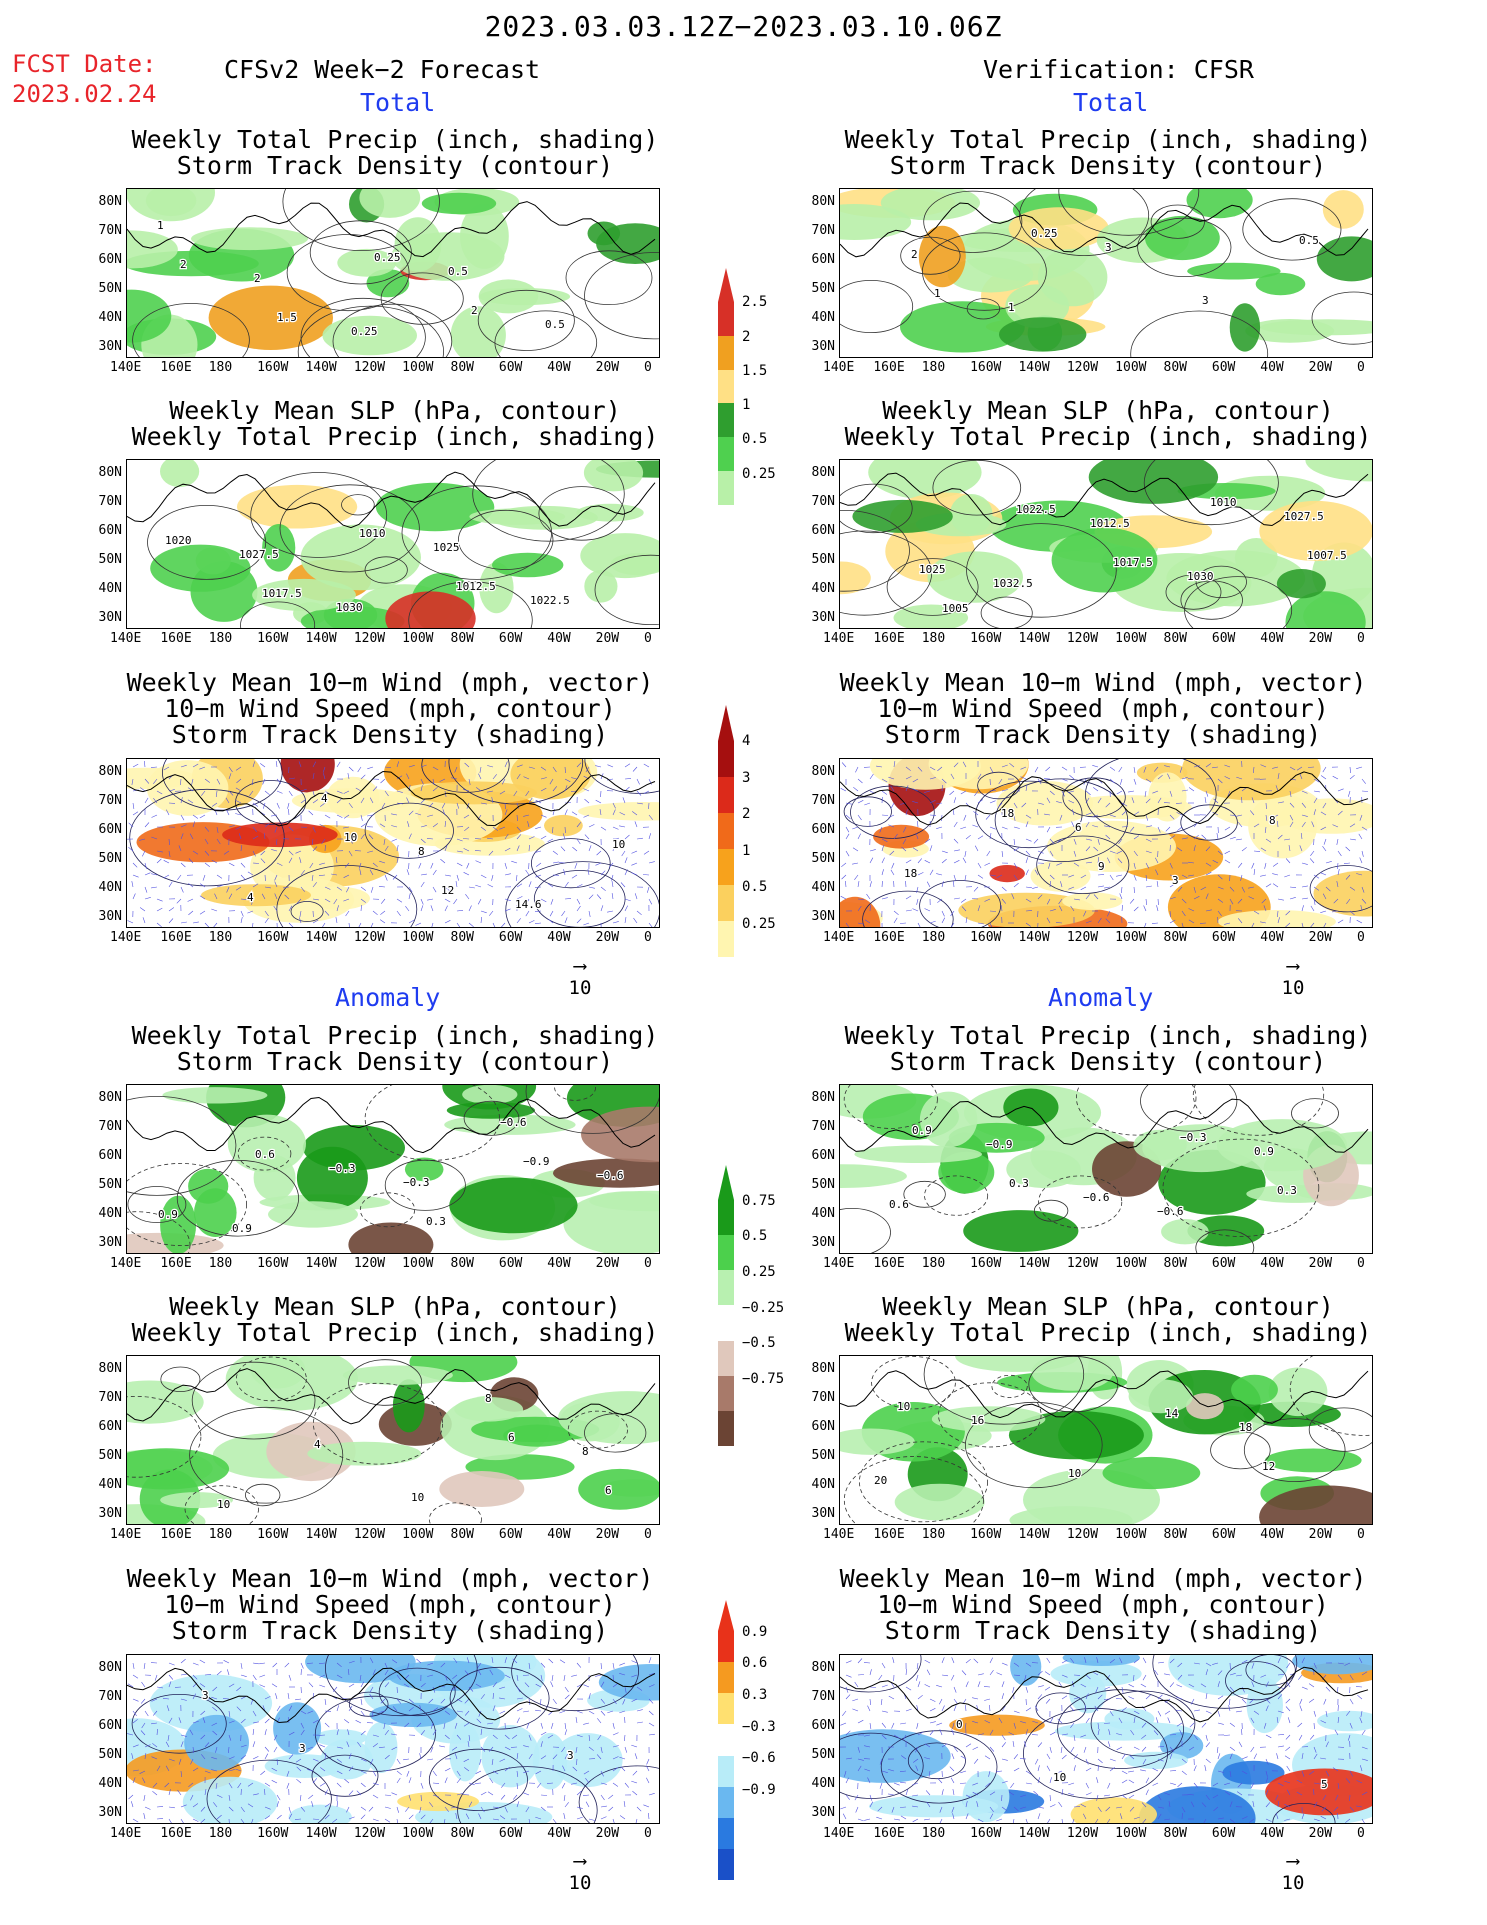  I want to click on contour-label: 14, so click(1172, 1413).